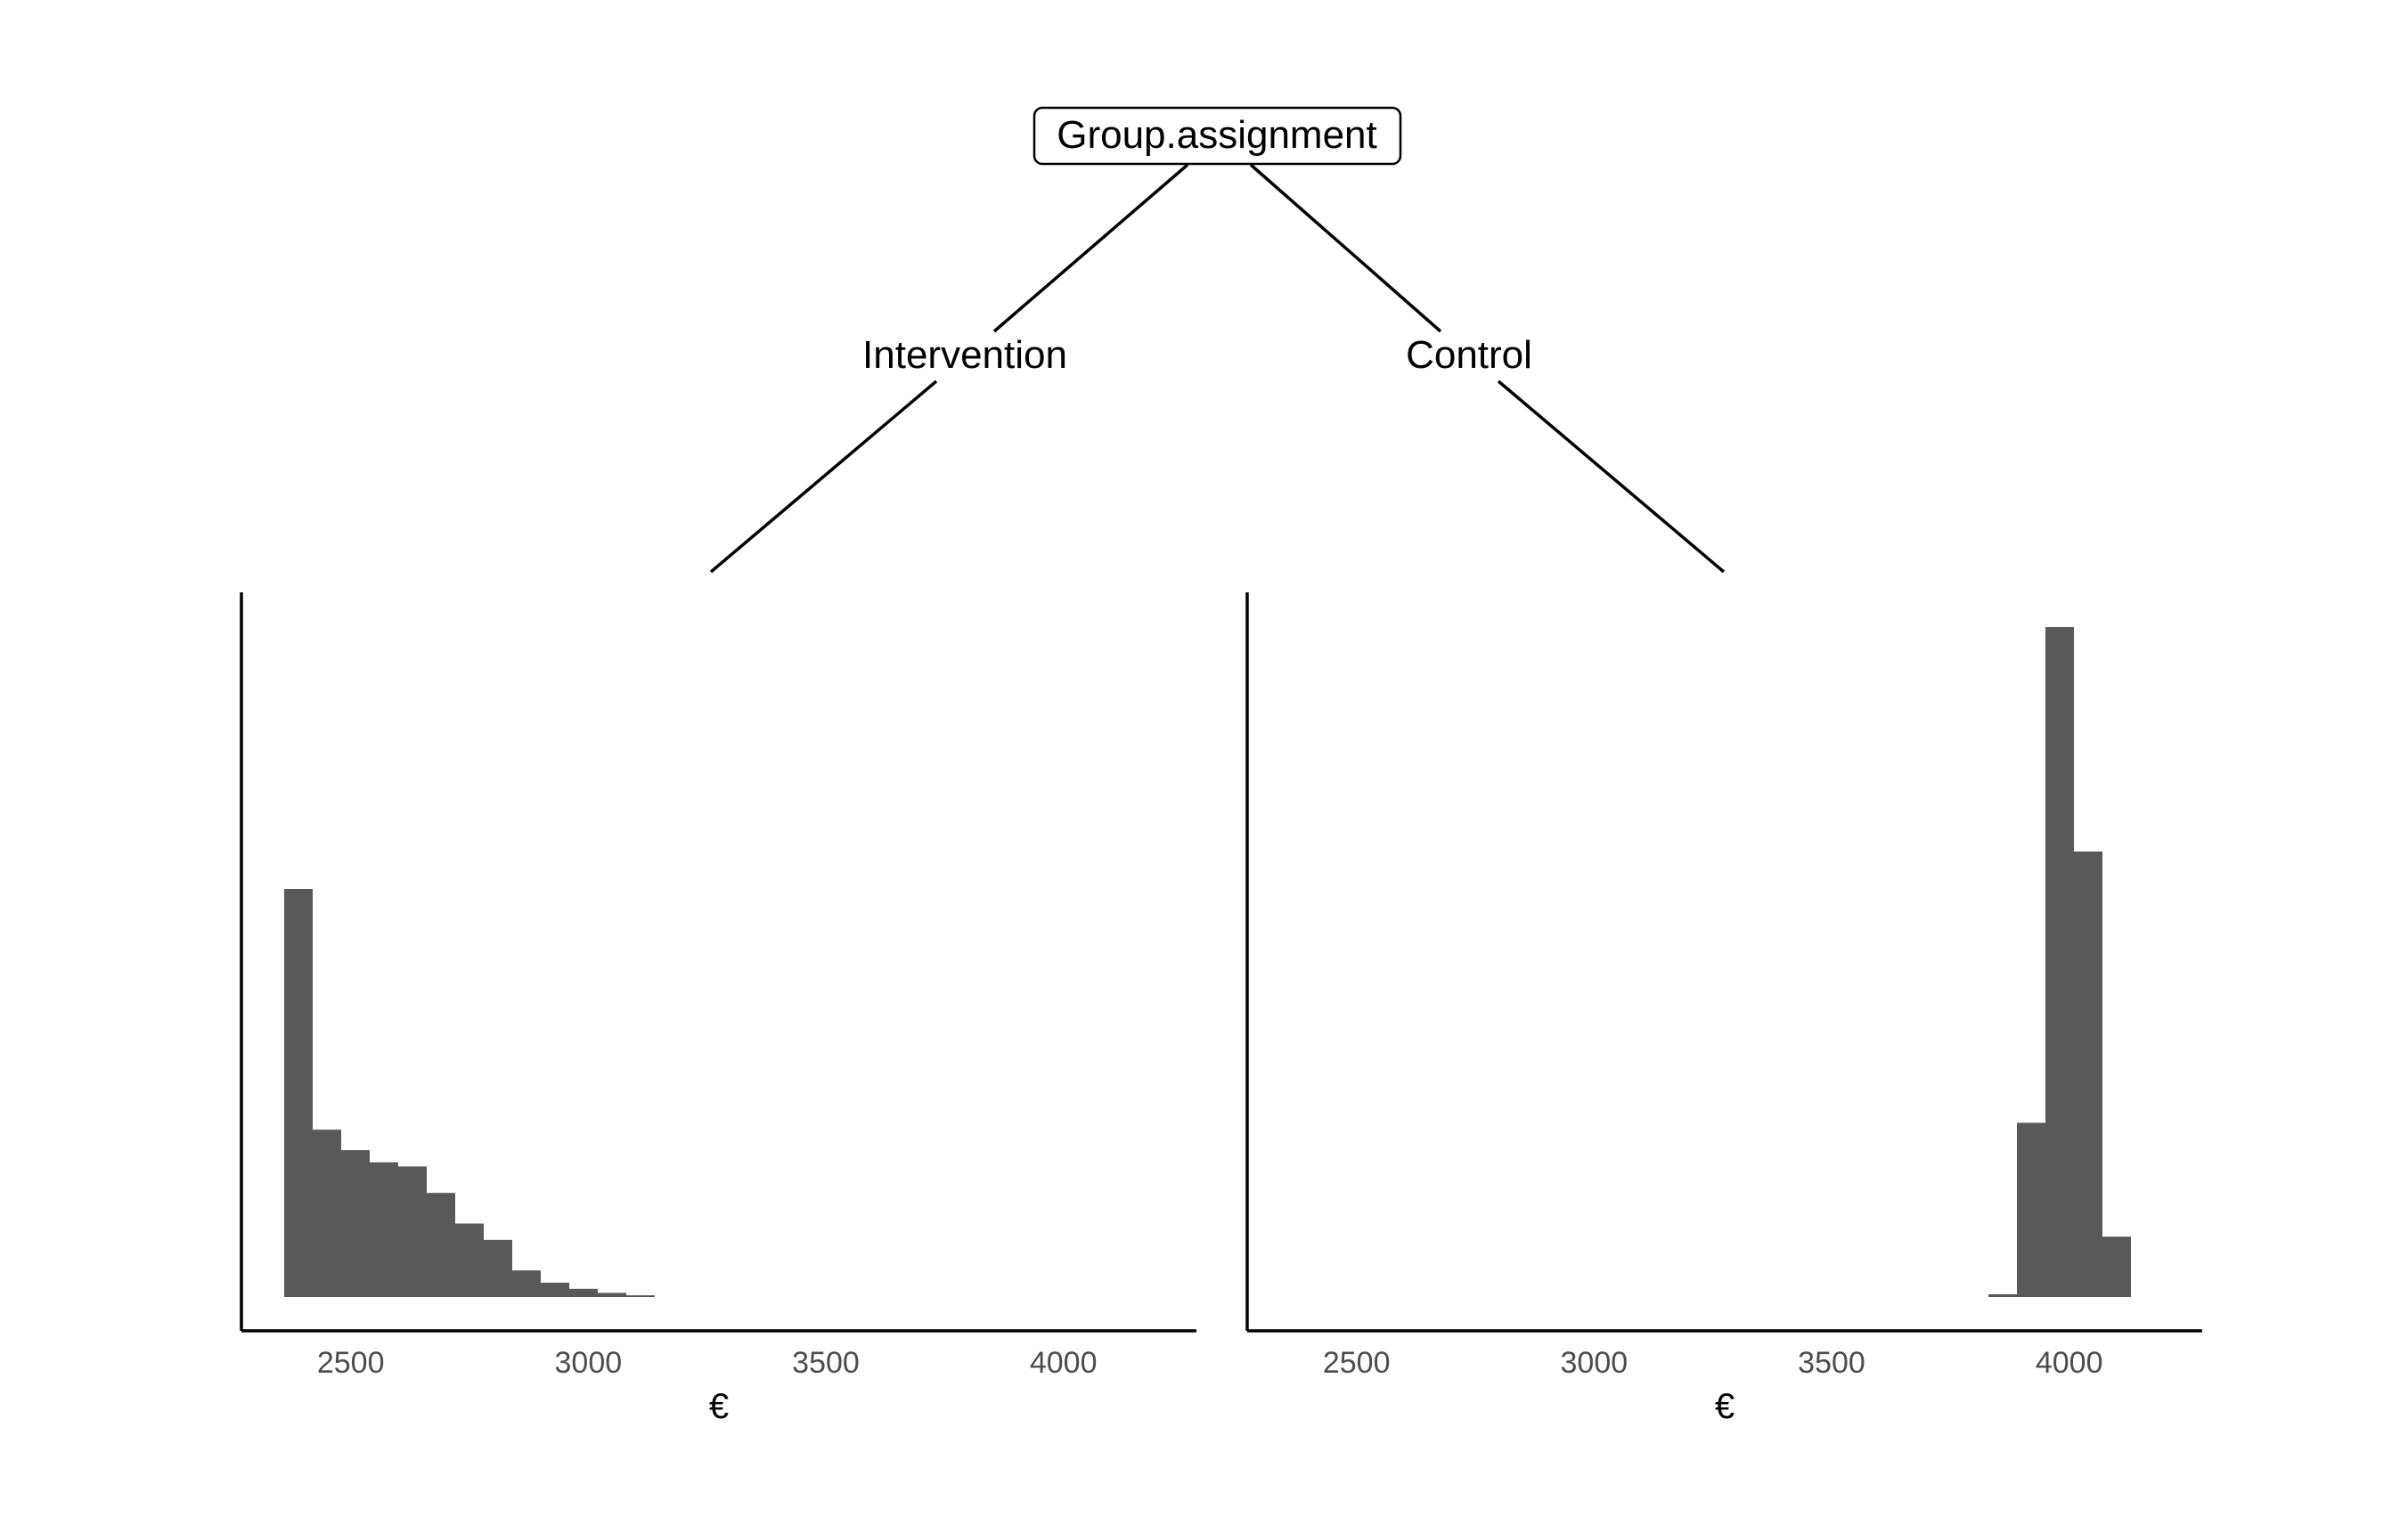 The image size is (2408, 1533). Describe the element at coordinates (1469, 355) in the screenshot. I see `branch-label-control: Control` at that location.